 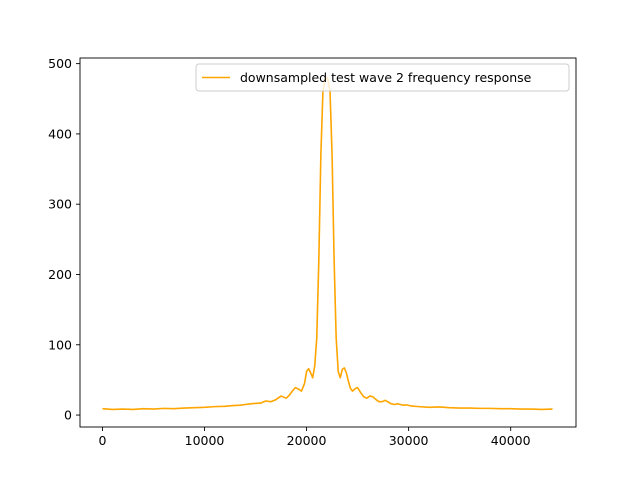 What do you see at coordinates (60, 274) in the screenshot?
I see `y-tick-label: 200` at bounding box center [60, 274].